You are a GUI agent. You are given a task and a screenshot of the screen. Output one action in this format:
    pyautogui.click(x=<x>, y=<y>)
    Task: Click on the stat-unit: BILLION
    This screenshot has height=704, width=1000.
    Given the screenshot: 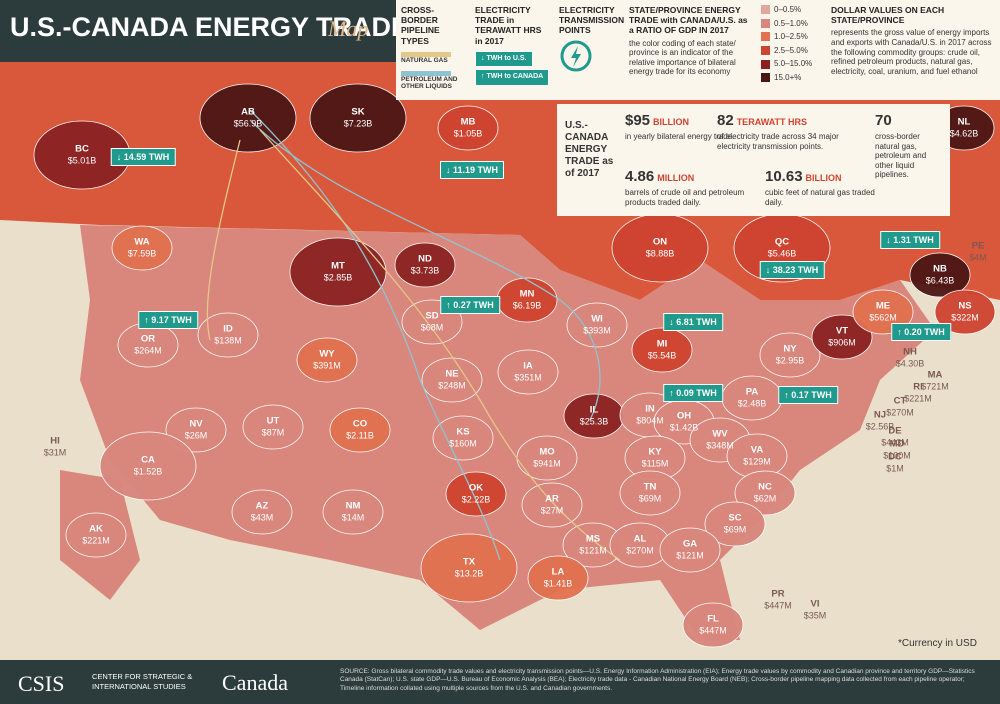 What is the action you would take?
    pyautogui.click(x=823, y=178)
    